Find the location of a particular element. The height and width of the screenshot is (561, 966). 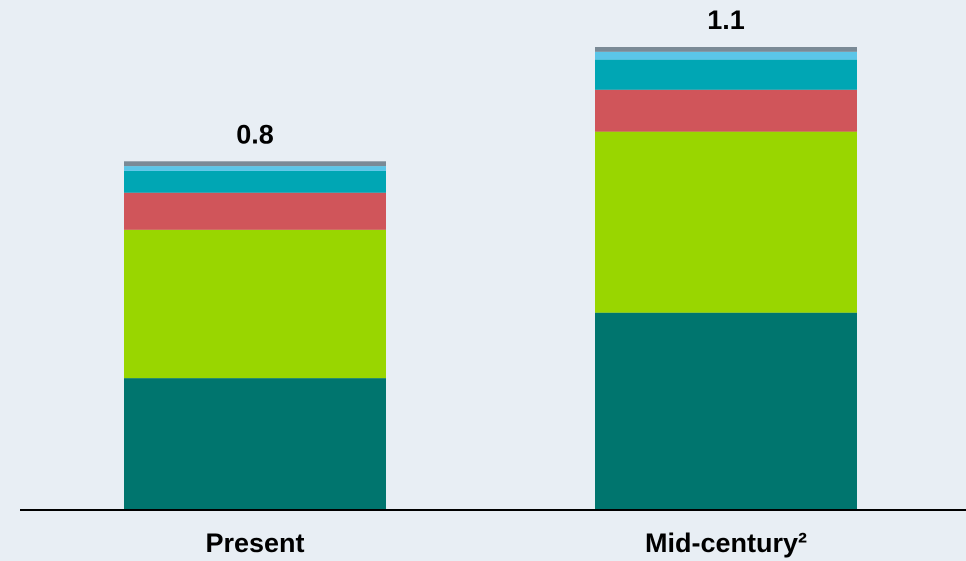

total-label: 0.8 is located at coordinates (255, 134).